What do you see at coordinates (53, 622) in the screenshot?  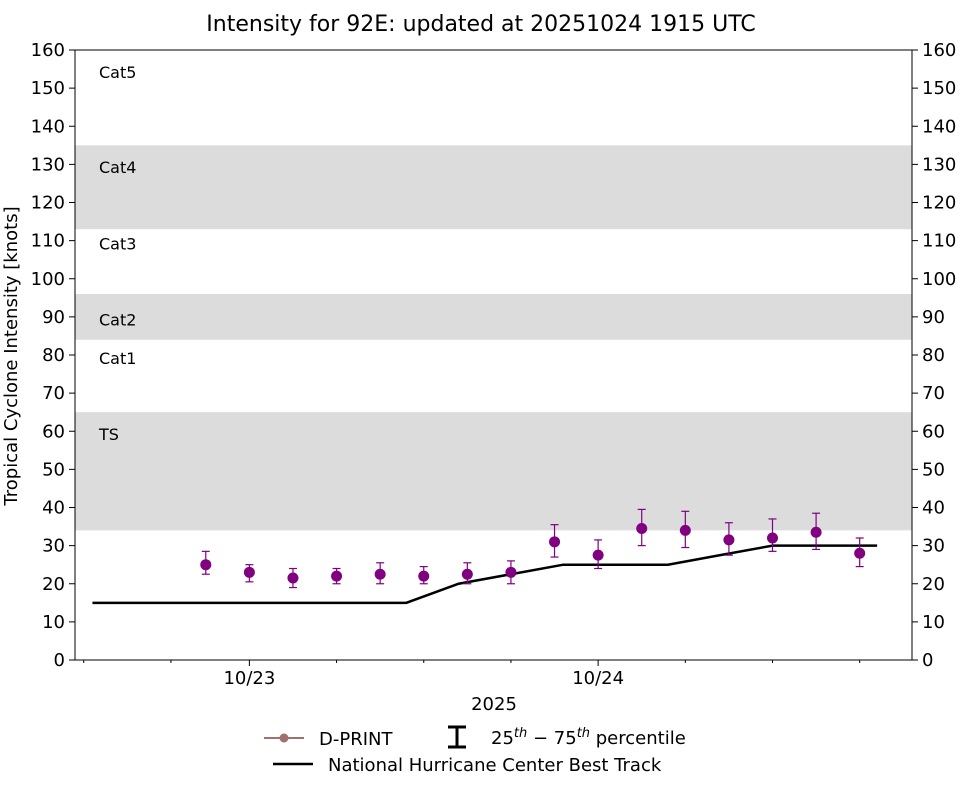 I see `y-tick-label-left: 10` at bounding box center [53, 622].